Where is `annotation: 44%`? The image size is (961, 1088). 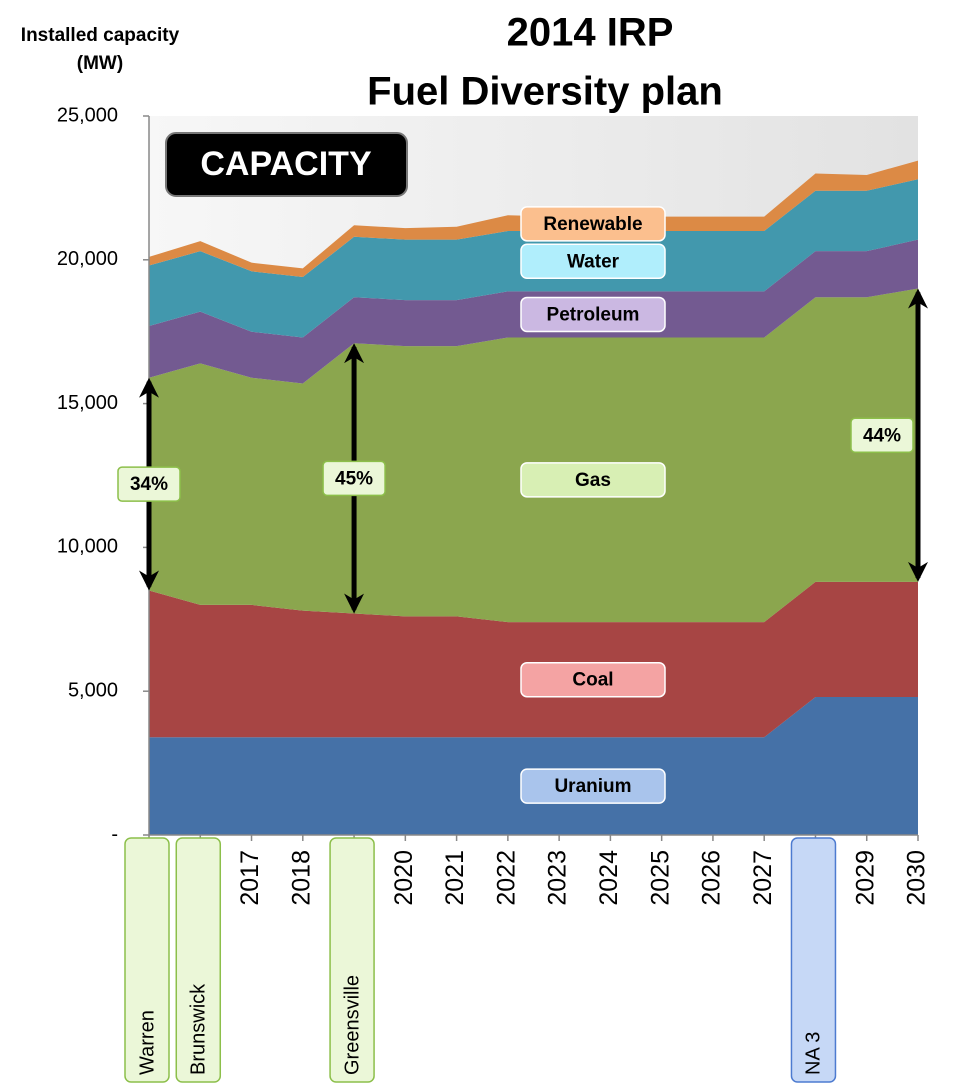
annotation: 44% is located at coordinates (882, 435).